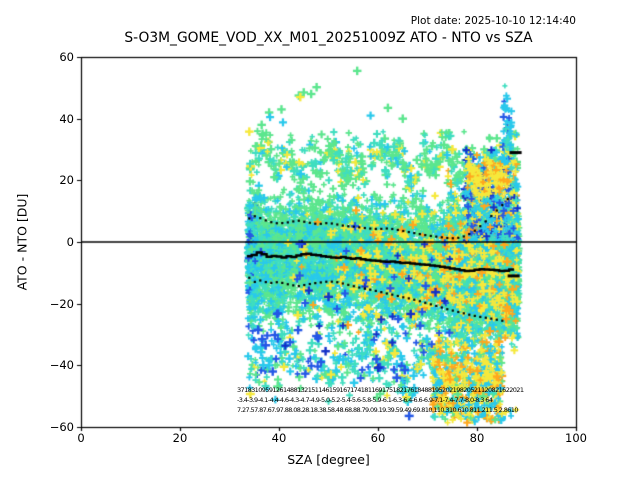 The image size is (640, 480). What do you see at coordinates (66, 57) in the screenshot?
I see `y-tick-label-60: 60` at bounding box center [66, 57].